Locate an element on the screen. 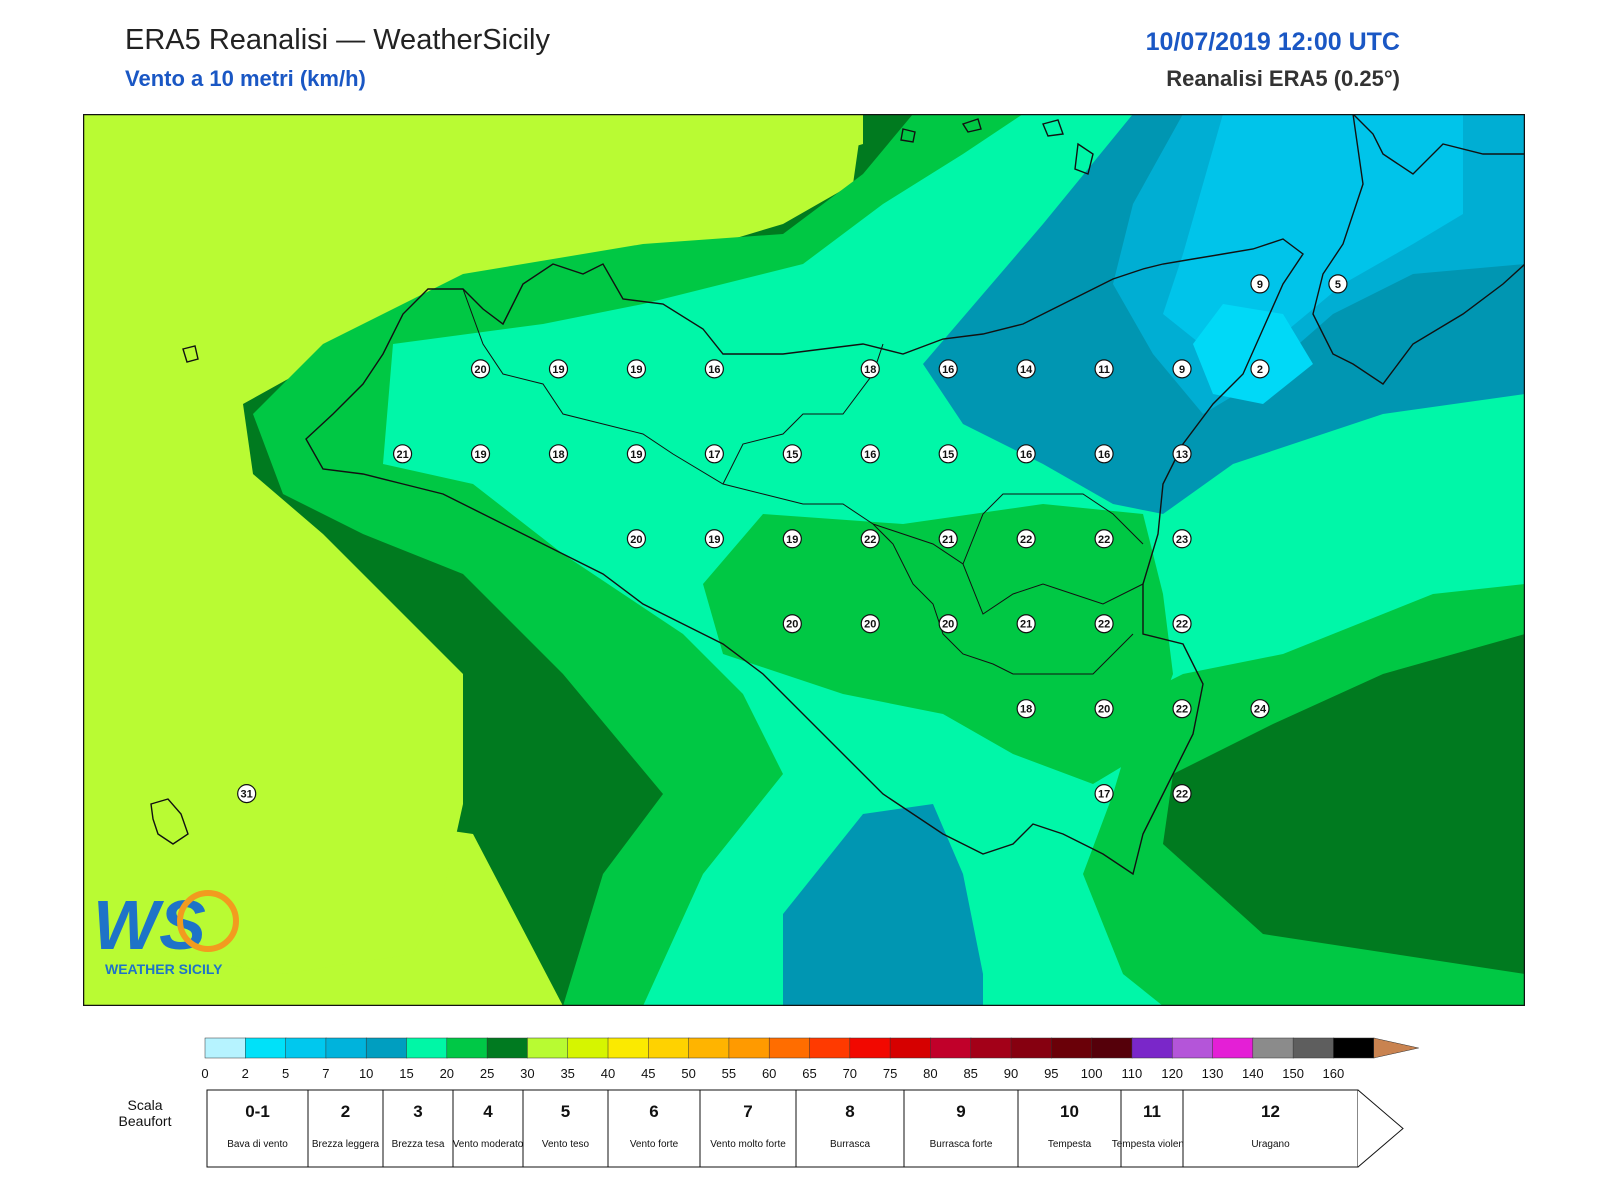  colorbar-tick-label: 20 is located at coordinates (447, 1073).